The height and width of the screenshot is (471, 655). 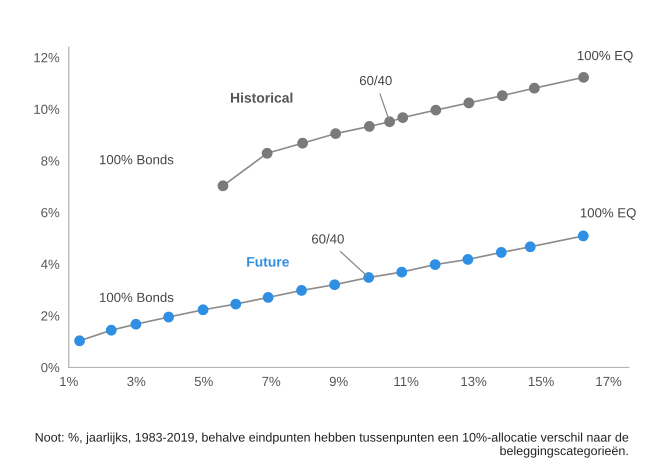 What do you see at coordinates (203, 381) in the screenshot?
I see `x-tick-label: 5%` at bounding box center [203, 381].